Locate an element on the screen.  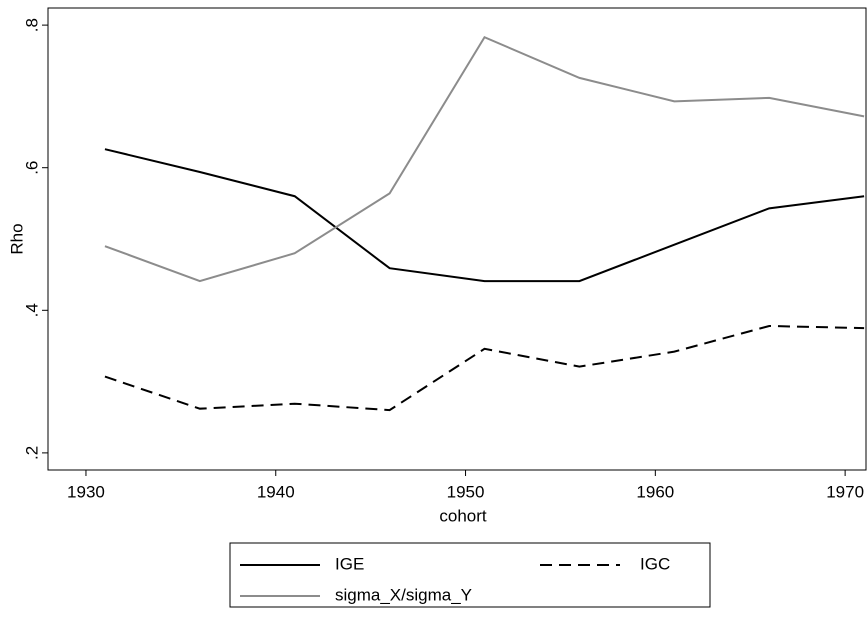
x-tick-label: 1970 is located at coordinates (845, 491).